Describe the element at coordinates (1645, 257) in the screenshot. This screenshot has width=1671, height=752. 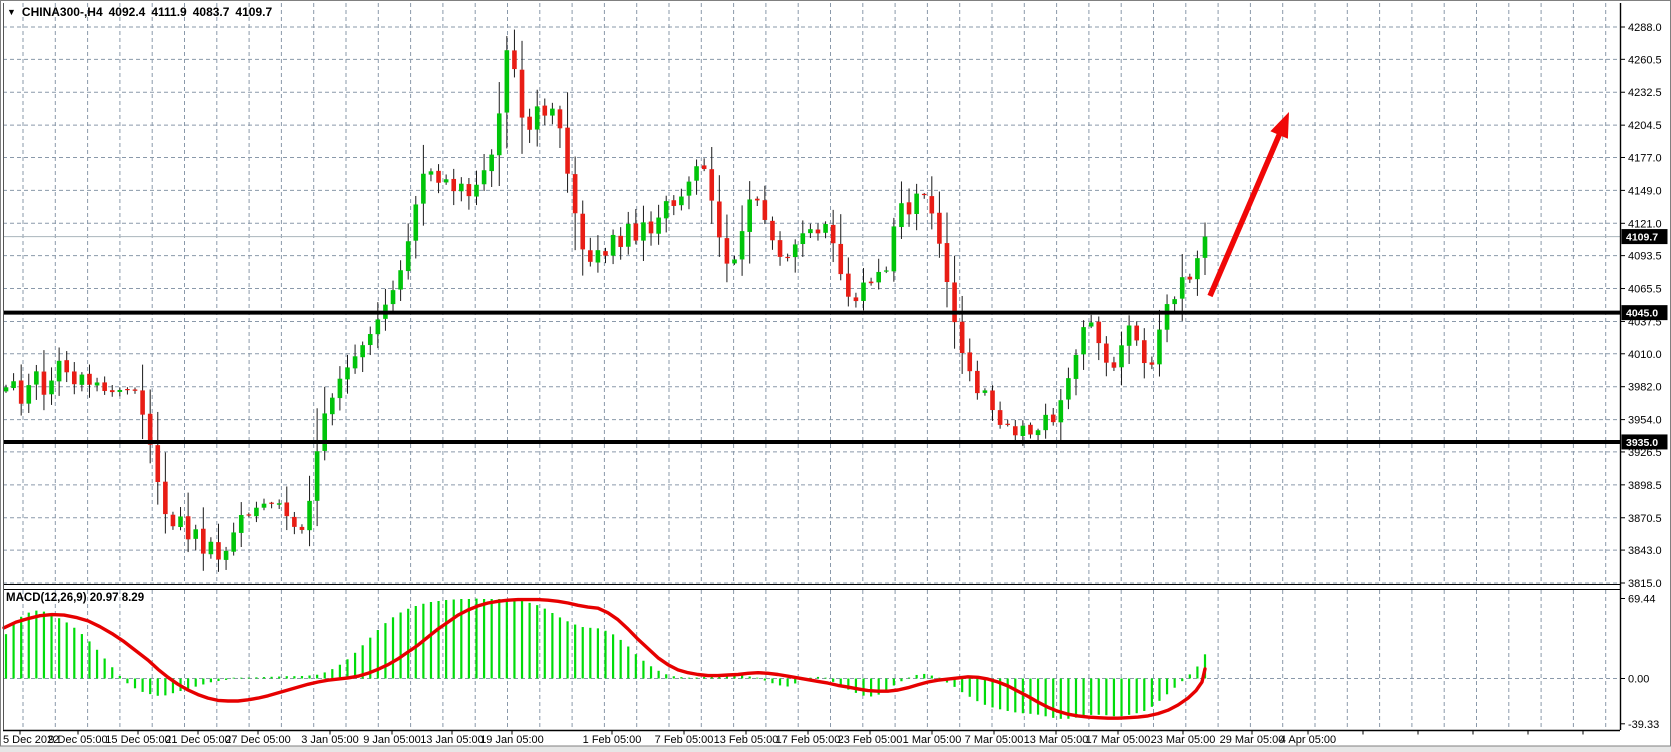
I see `price-tick-label: 4093.5` at that location.